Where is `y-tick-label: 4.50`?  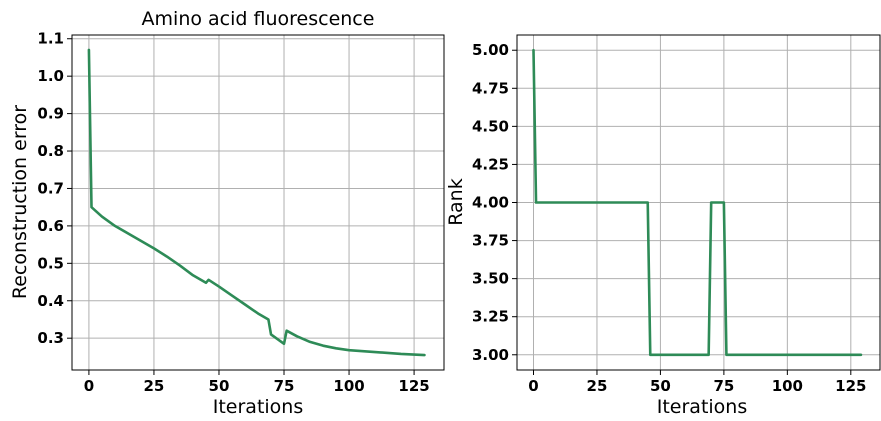 y-tick-label: 4.50 is located at coordinates (490, 126).